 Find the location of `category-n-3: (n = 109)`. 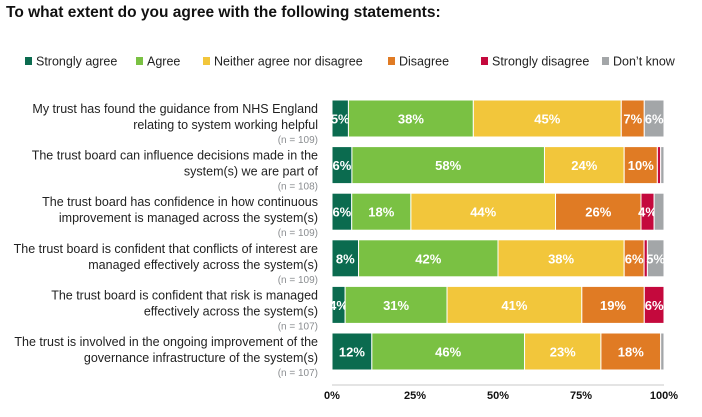

category-n-3: (n = 109) is located at coordinates (298, 233).